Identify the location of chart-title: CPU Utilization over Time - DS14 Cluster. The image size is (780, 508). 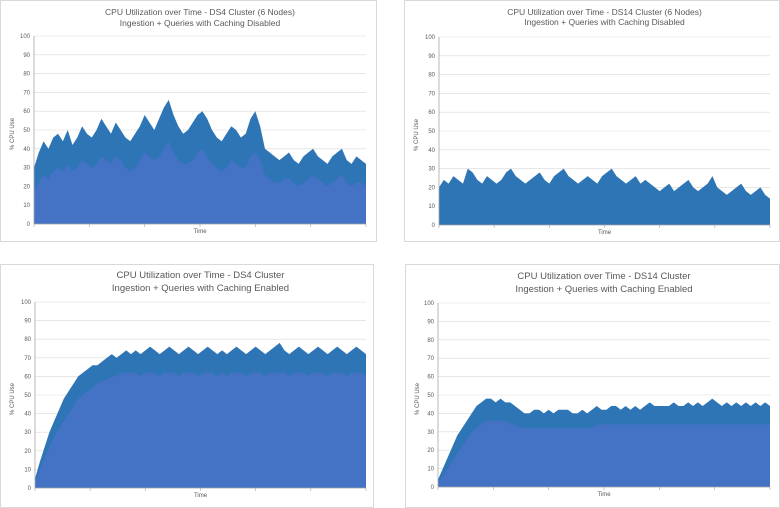
(603, 276).